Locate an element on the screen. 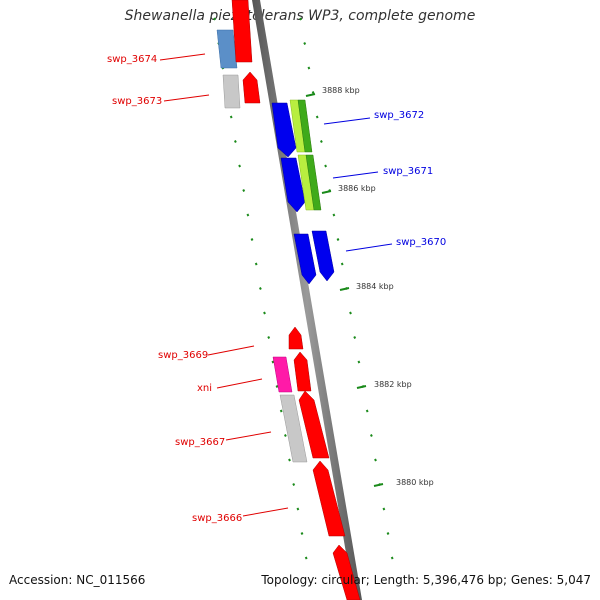 The width and height of the screenshot is (600, 600). gene-label-swp-3671: swp_3671 is located at coordinates (408, 171).